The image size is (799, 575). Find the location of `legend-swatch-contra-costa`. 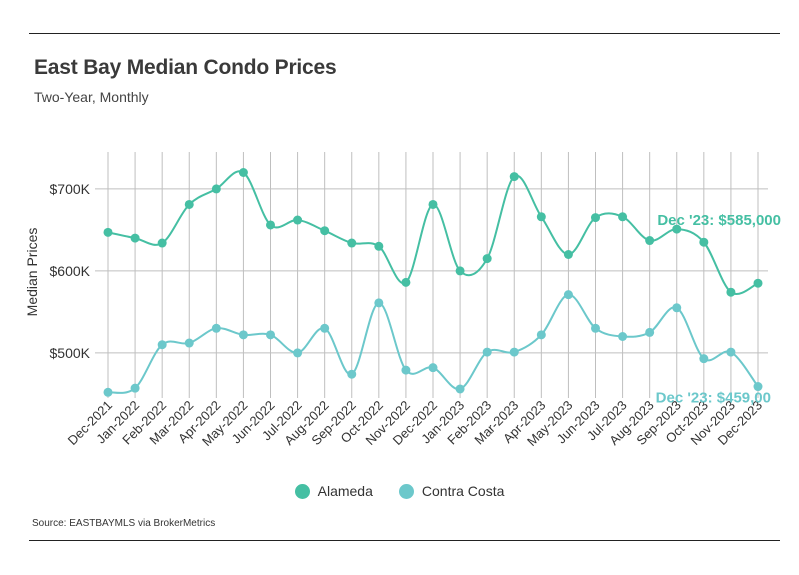

legend-swatch-contra-costa is located at coordinates (406, 491).